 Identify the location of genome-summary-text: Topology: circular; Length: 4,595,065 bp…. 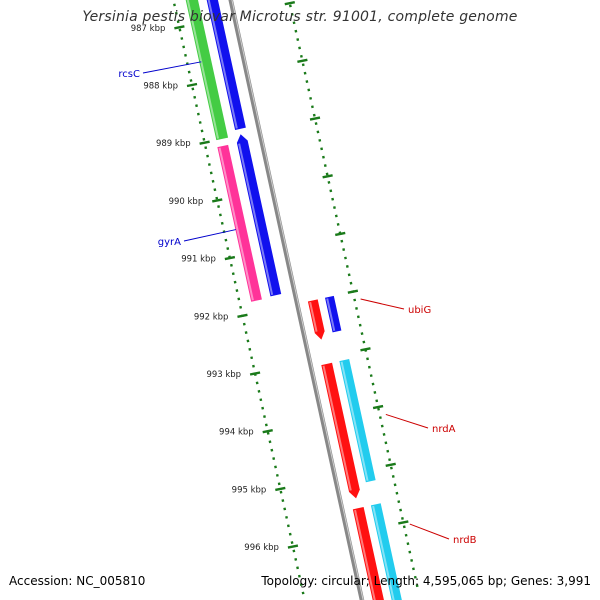
(426, 581).